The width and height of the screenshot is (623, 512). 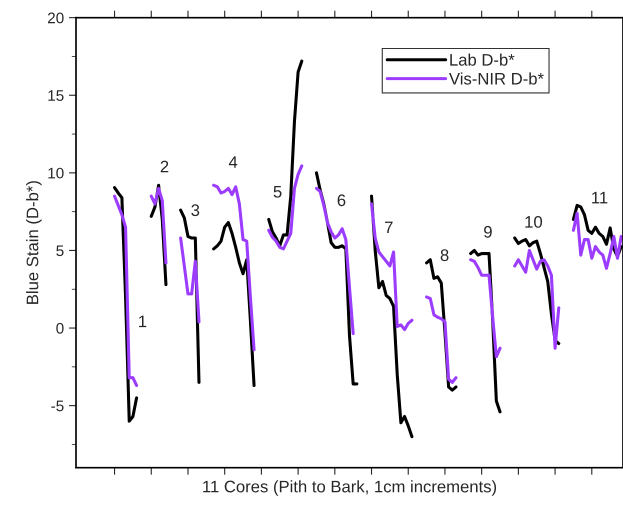 What do you see at coordinates (600, 198) in the screenshot?
I see `annotation: 11` at bounding box center [600, 198].